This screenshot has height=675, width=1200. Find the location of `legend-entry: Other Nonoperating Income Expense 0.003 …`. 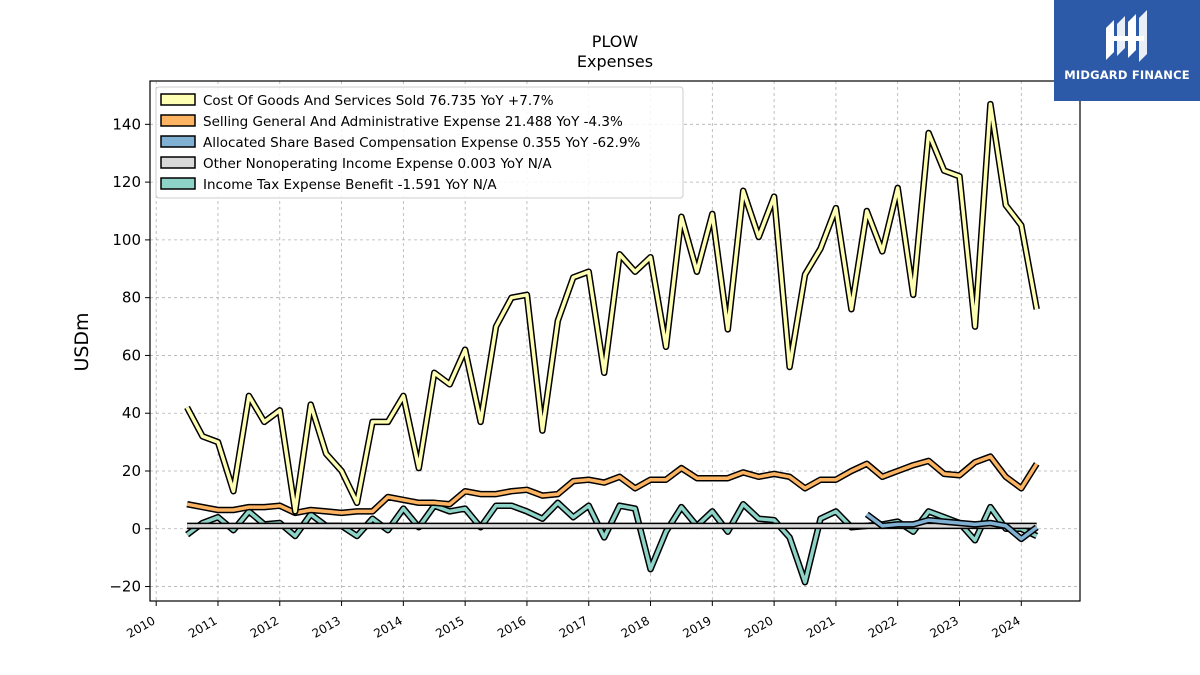

legend-entry: Other Nonoperating Income Expense 0.003 … is located at coordinates (377, 164).